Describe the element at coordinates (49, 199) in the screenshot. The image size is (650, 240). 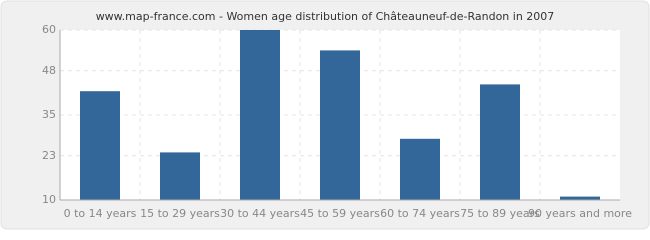
I see `y-tick-label: 10` at that location.